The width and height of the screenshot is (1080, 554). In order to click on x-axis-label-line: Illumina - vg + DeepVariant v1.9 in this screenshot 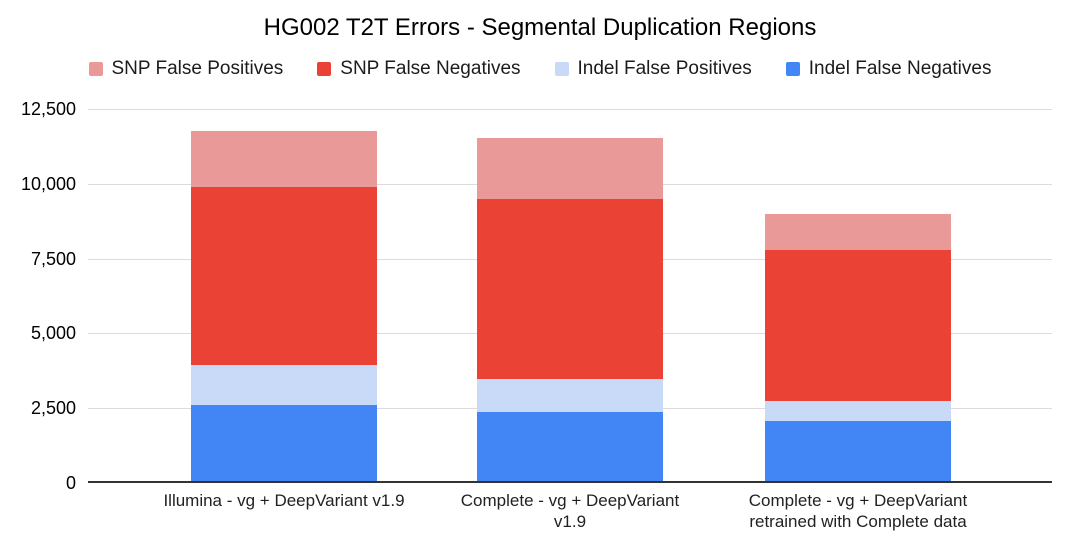, I will do `click(284, 500)`.